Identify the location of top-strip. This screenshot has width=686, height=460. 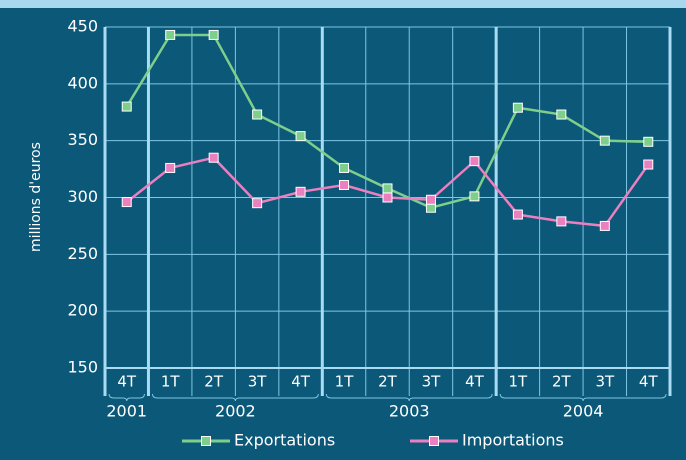
(343, 4).